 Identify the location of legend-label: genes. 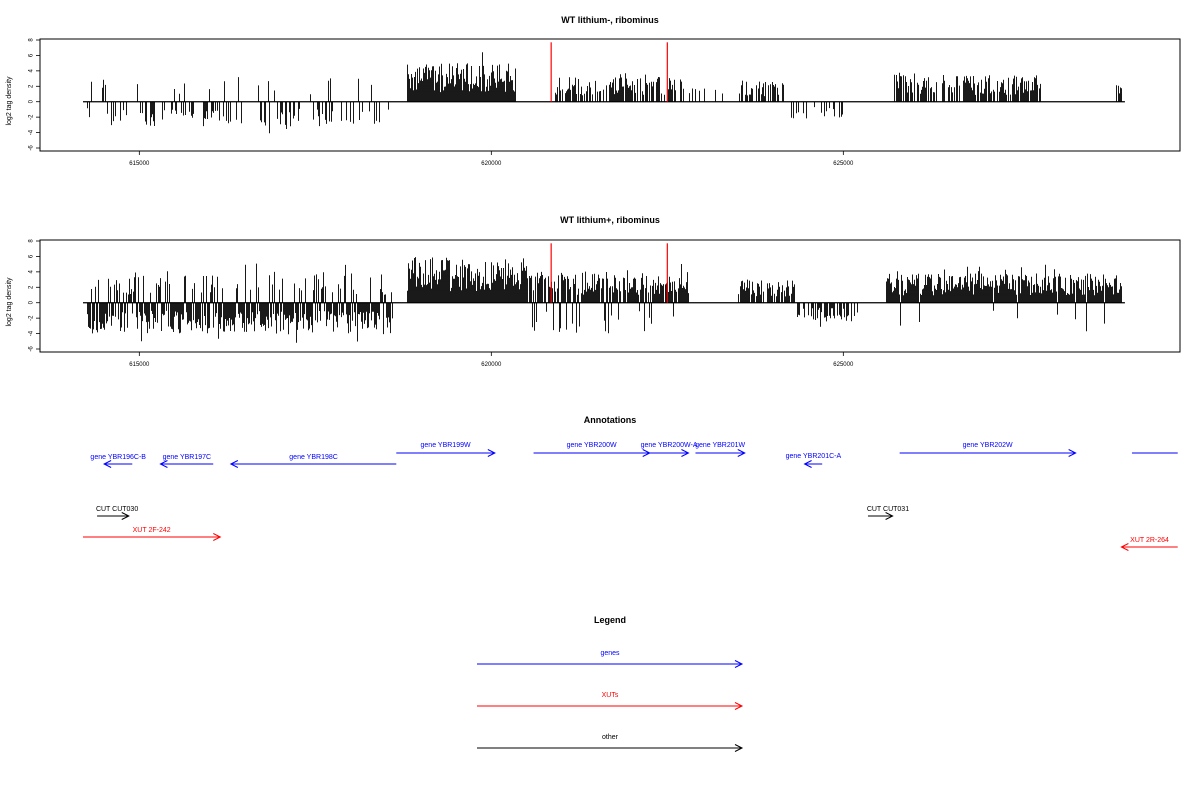
(610, 653).